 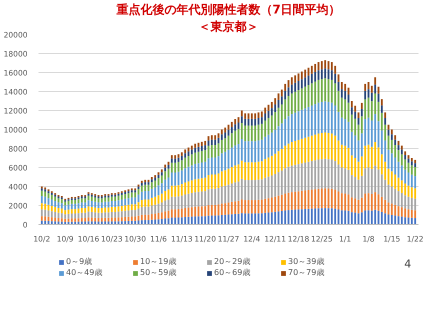 What do you see at coordinates (233, 272) in the screenshot?
I see `legend-label: 60～69歳` at bounding box center [233, 272].